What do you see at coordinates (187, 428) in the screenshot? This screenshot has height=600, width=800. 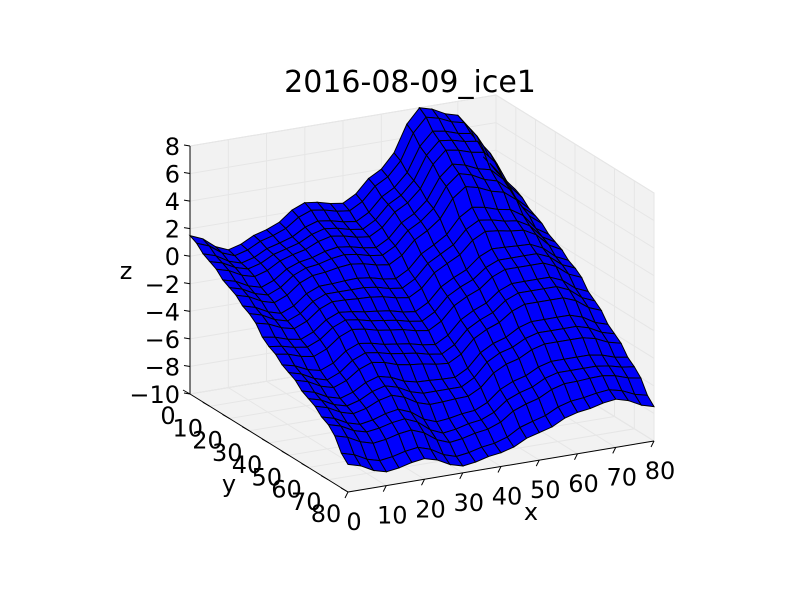 I see `y-tick-label: 10` at bounding box center [187, 428].